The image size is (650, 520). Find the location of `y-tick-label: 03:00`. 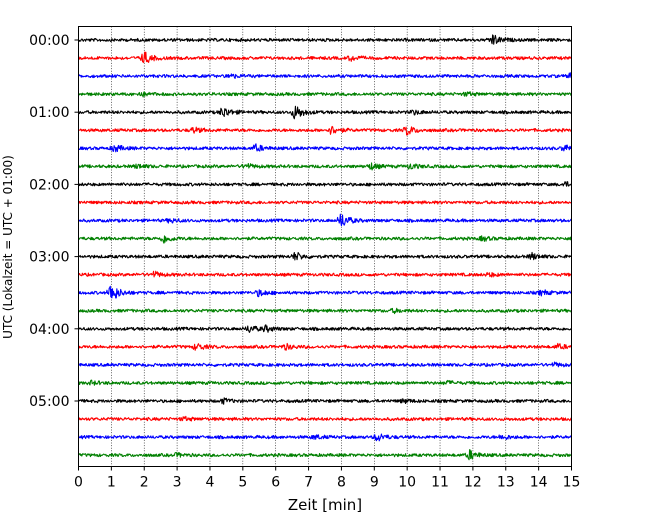

y-tick-label: 03:00 is located at coordinates (49, 258).